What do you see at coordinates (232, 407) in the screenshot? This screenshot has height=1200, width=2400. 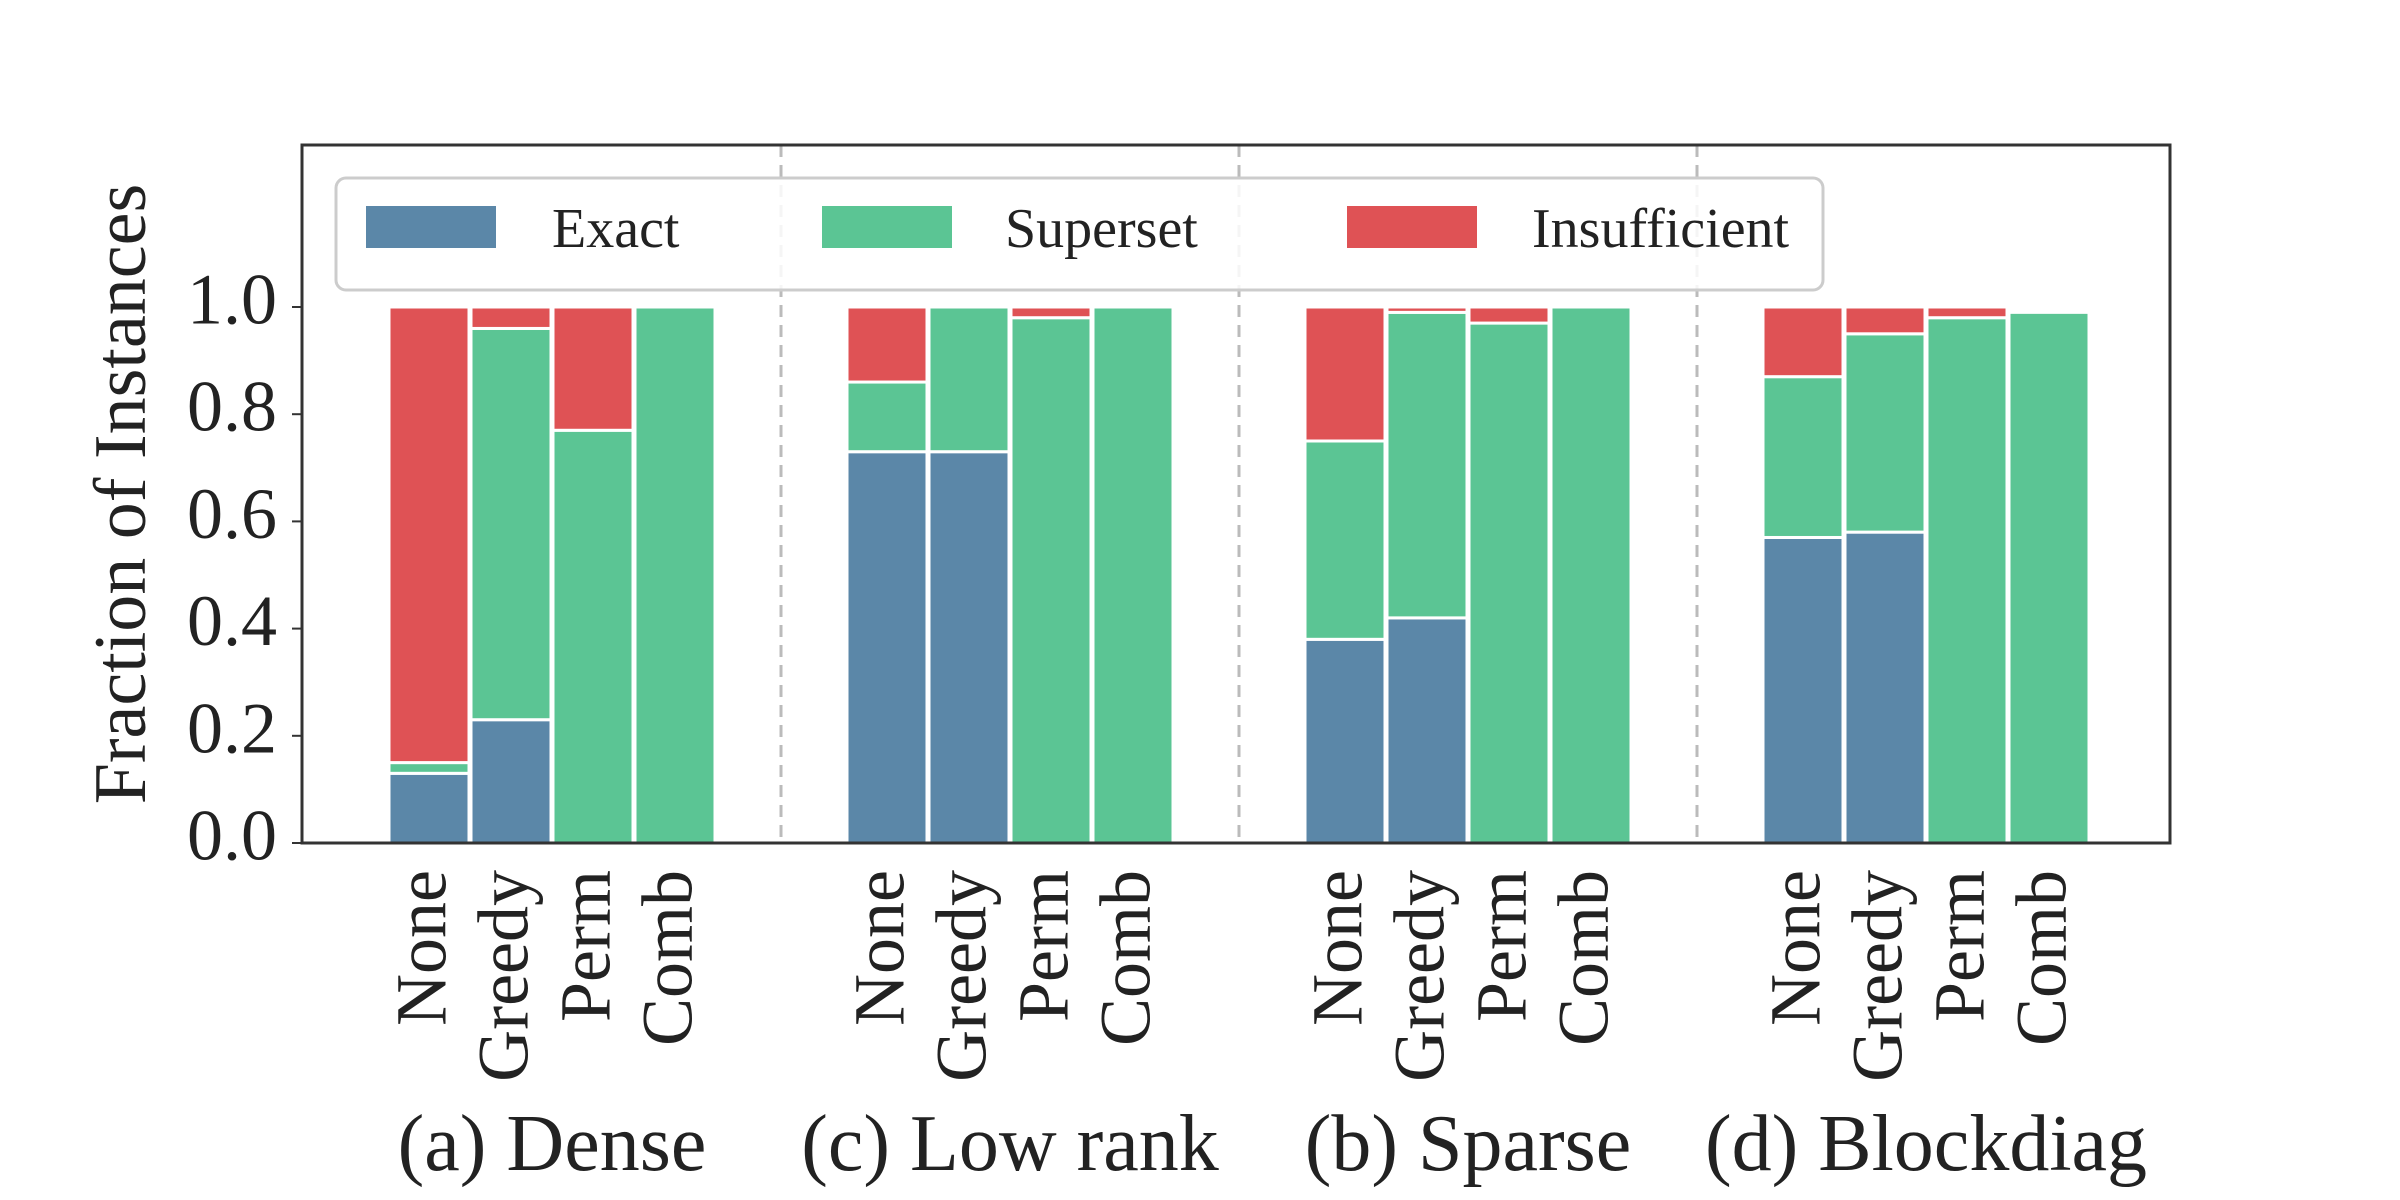 I see `y-tick-label: 0.8` at bounding box center [232, 407].